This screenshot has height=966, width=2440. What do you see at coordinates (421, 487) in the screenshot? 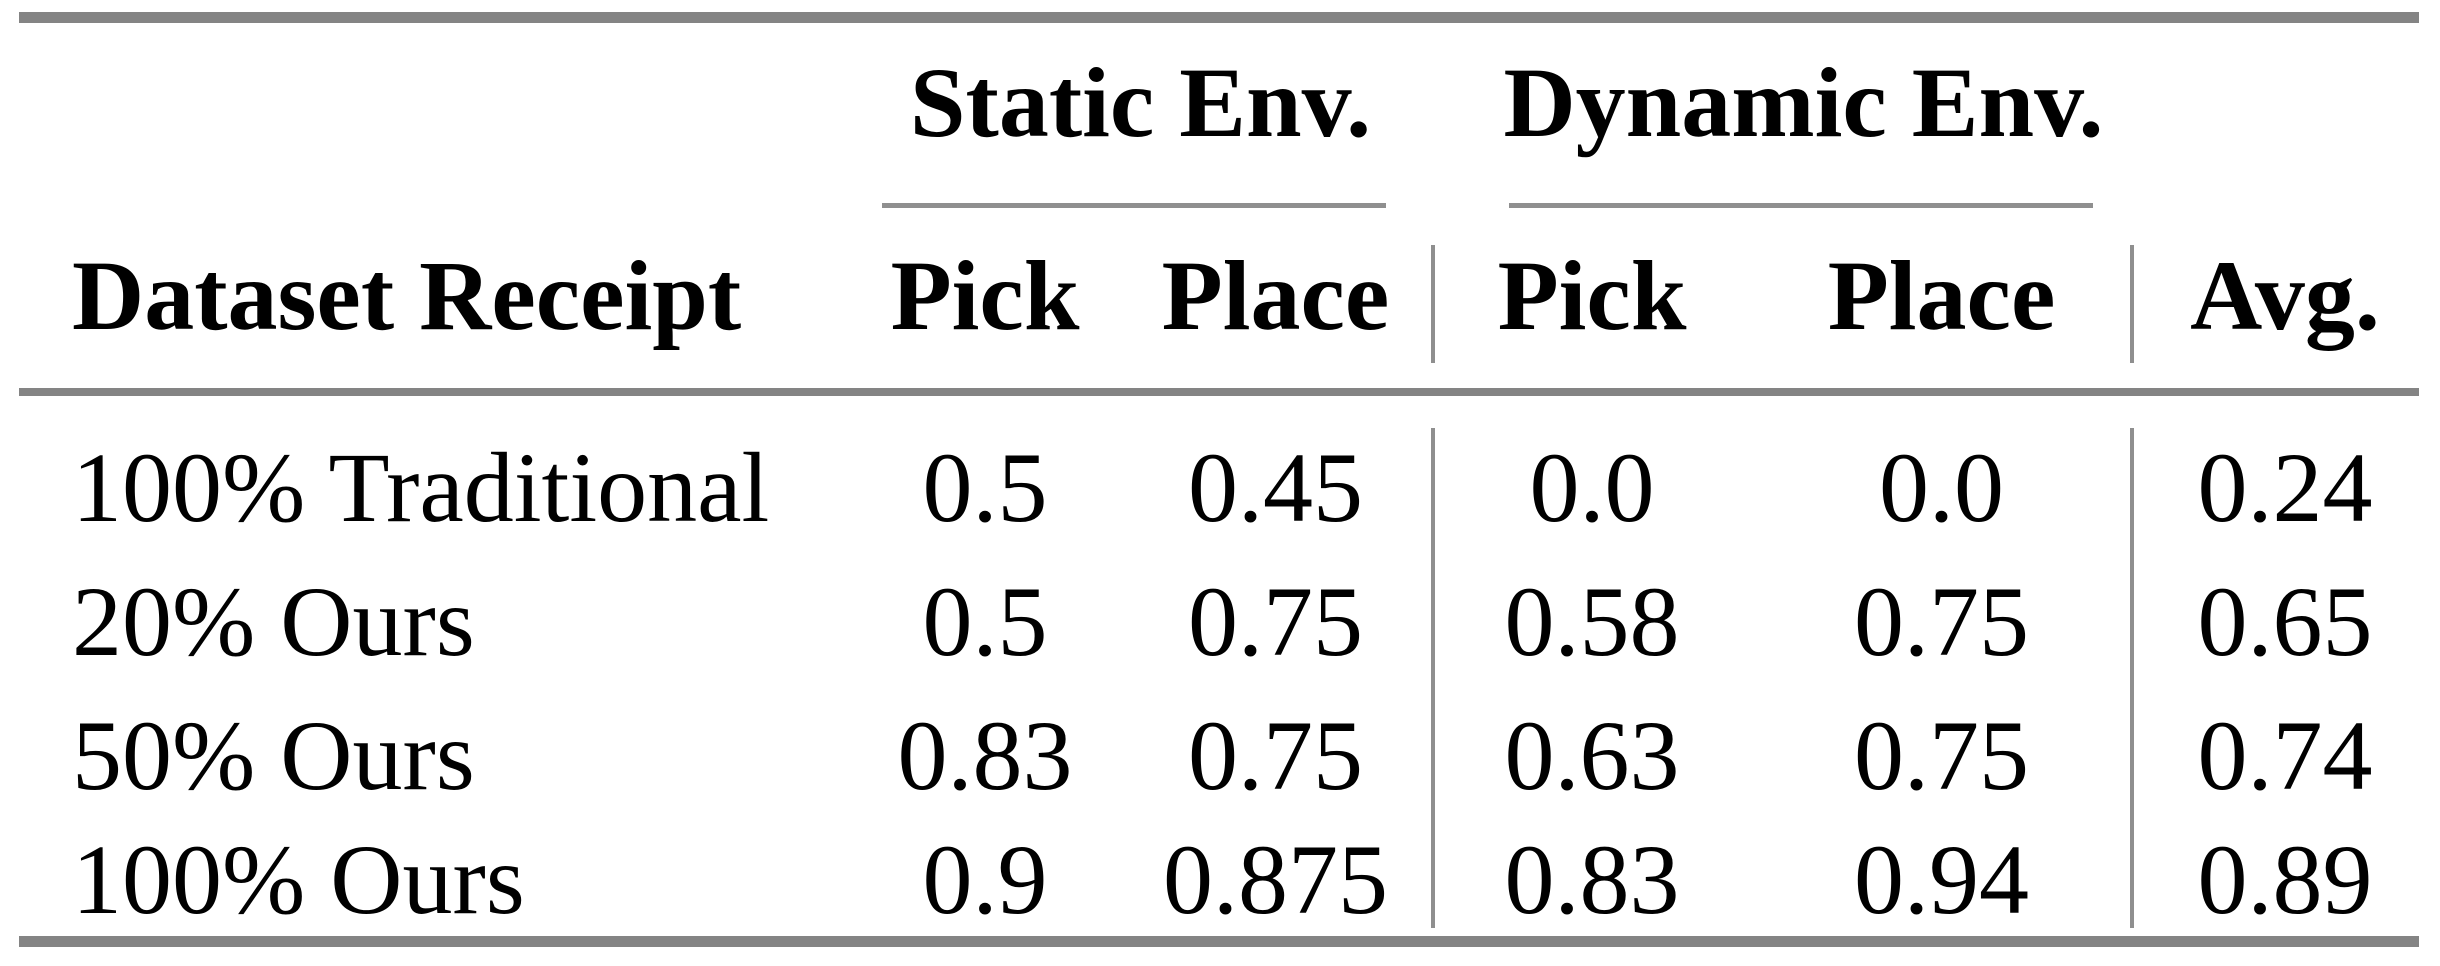
I see `row-label: 100% Traditional` at bounding box center [421, 487].